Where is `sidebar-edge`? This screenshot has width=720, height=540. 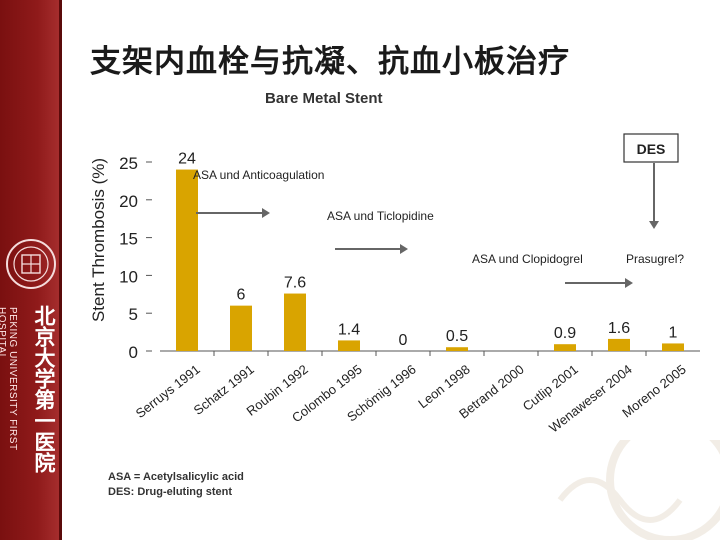 sidebar-edge is located at coordinates (60, 270).